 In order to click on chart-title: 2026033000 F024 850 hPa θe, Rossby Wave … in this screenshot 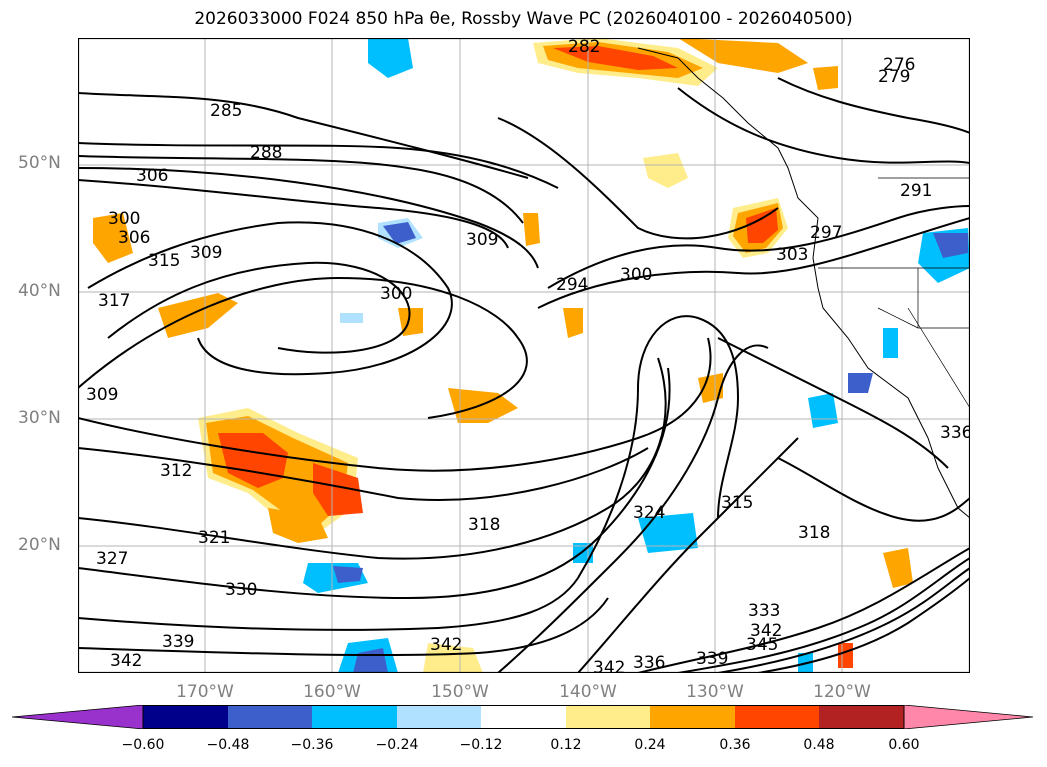, I will do `click(523, 19)`.